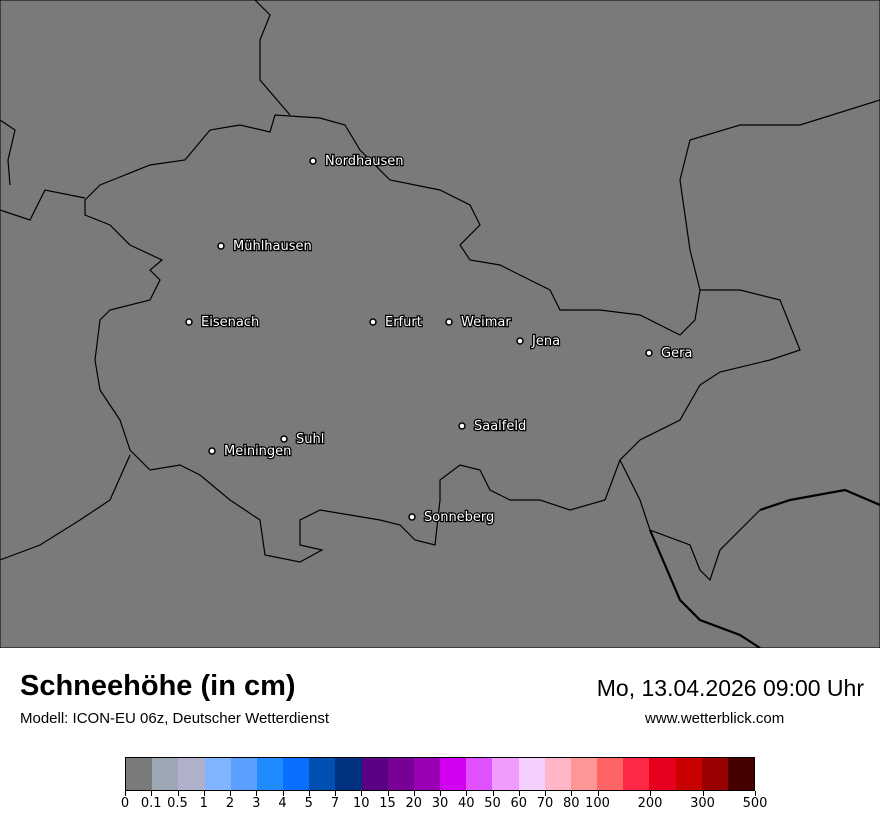  What do you see at coordinates (203, 803) in the screenshot?
I see `tick-label: 1` at bounding box center [203, 803].